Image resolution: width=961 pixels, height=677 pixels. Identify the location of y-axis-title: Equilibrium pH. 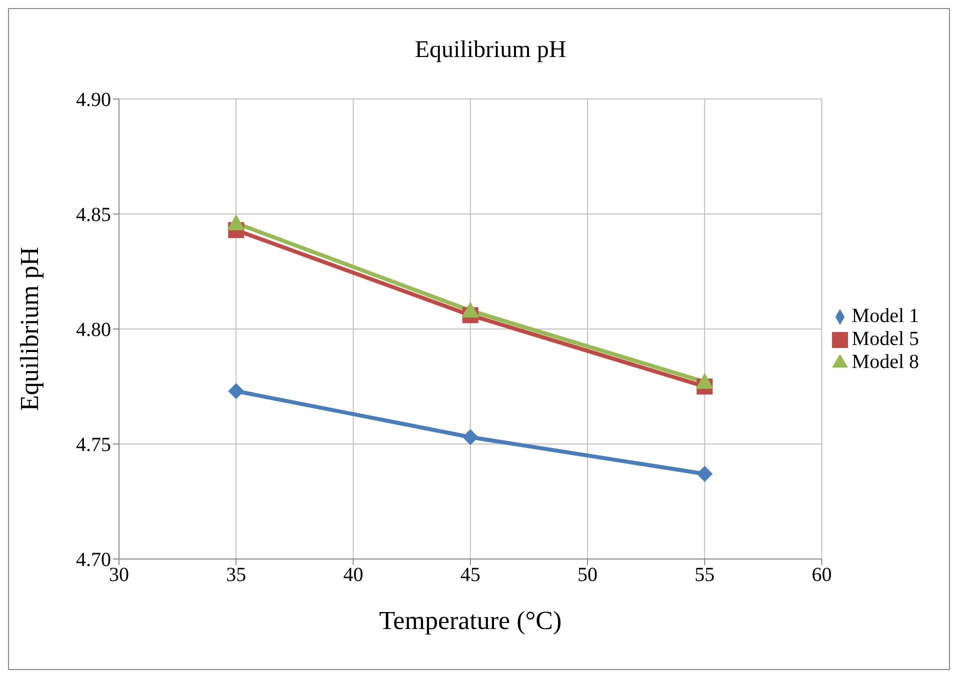
(29, 328).